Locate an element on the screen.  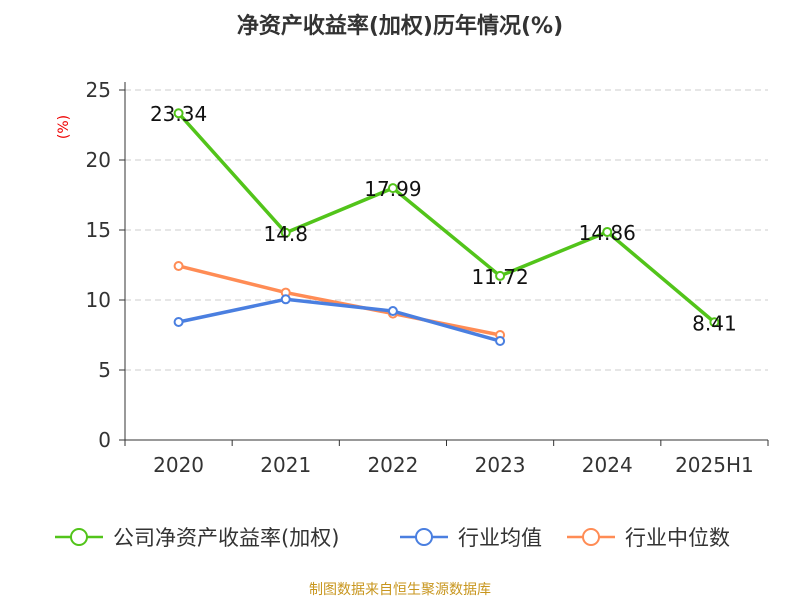
data-label: 23.34 is located at coordinates (178, 114).